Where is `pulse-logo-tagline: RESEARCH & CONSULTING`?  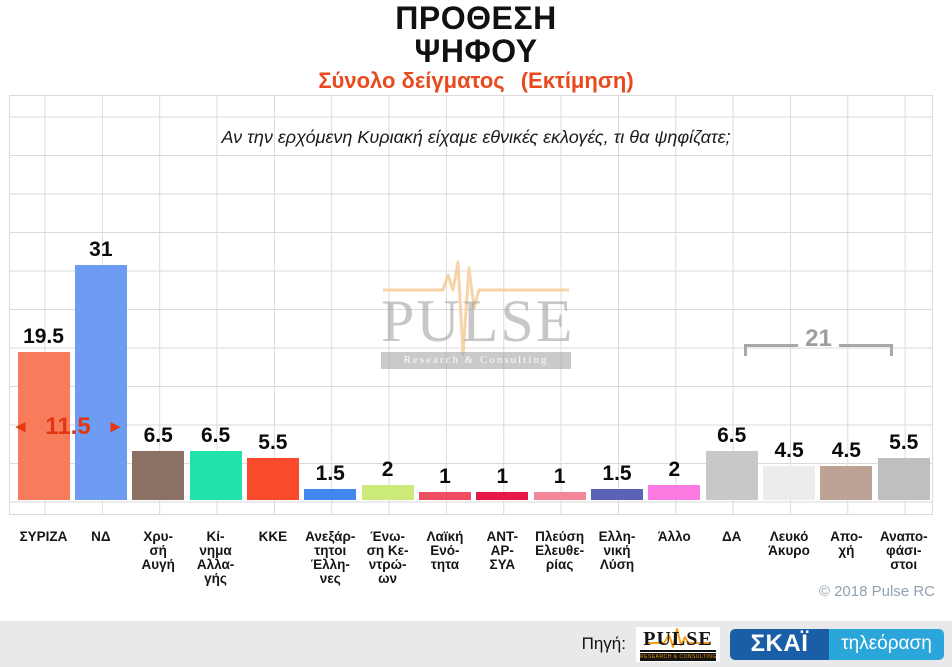 pulse-logo-tagline: RESEARCH & CONSULTING is located at coordinates (678, 656).